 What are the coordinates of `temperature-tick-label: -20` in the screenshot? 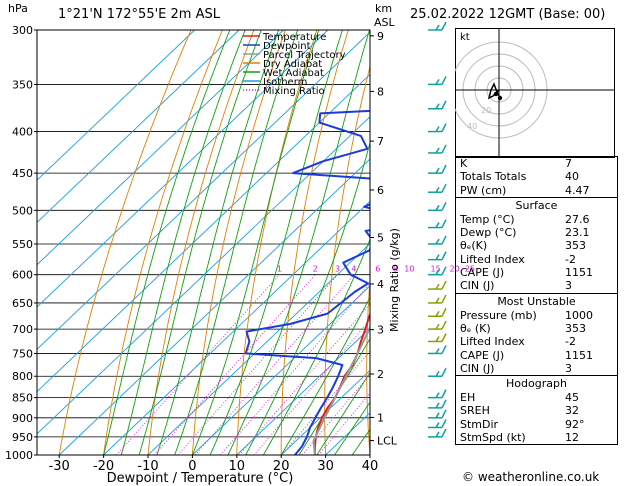 It's located at (103, 466).